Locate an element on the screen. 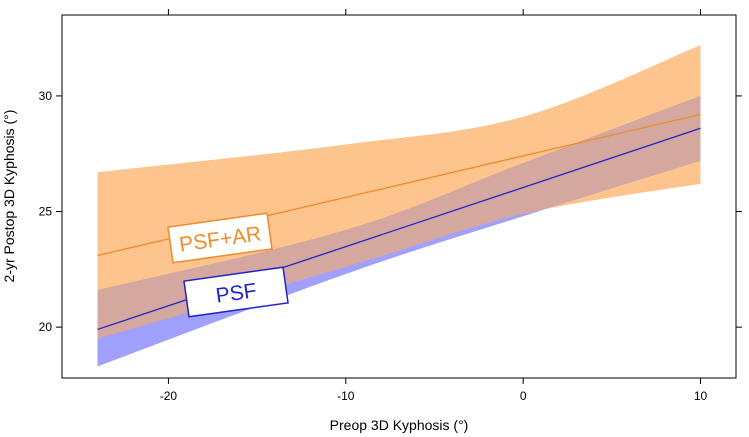  psf-callout-box is located at coordinates (236, 292).